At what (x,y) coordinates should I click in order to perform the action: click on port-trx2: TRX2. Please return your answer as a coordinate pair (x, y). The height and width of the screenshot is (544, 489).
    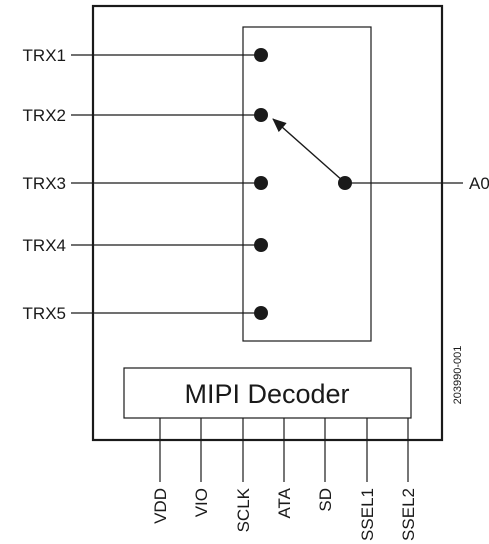
    Looking at the image, I should click on (145, 115).